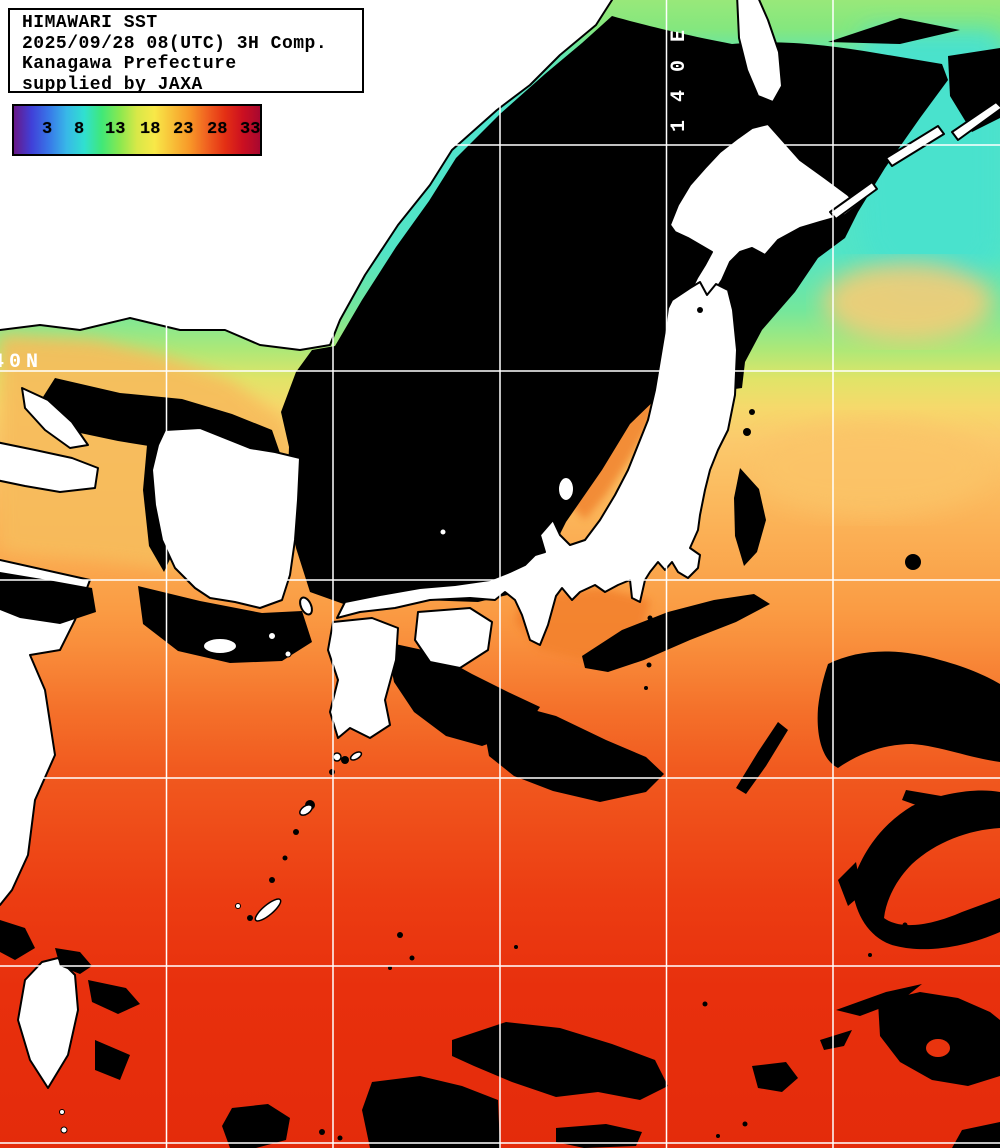 This screenshot has height=1148, width=1000. Describe the element at coordinates (129, 64) in the screenshot. I see `map-region: Kanagawa Prefecture` at that location.